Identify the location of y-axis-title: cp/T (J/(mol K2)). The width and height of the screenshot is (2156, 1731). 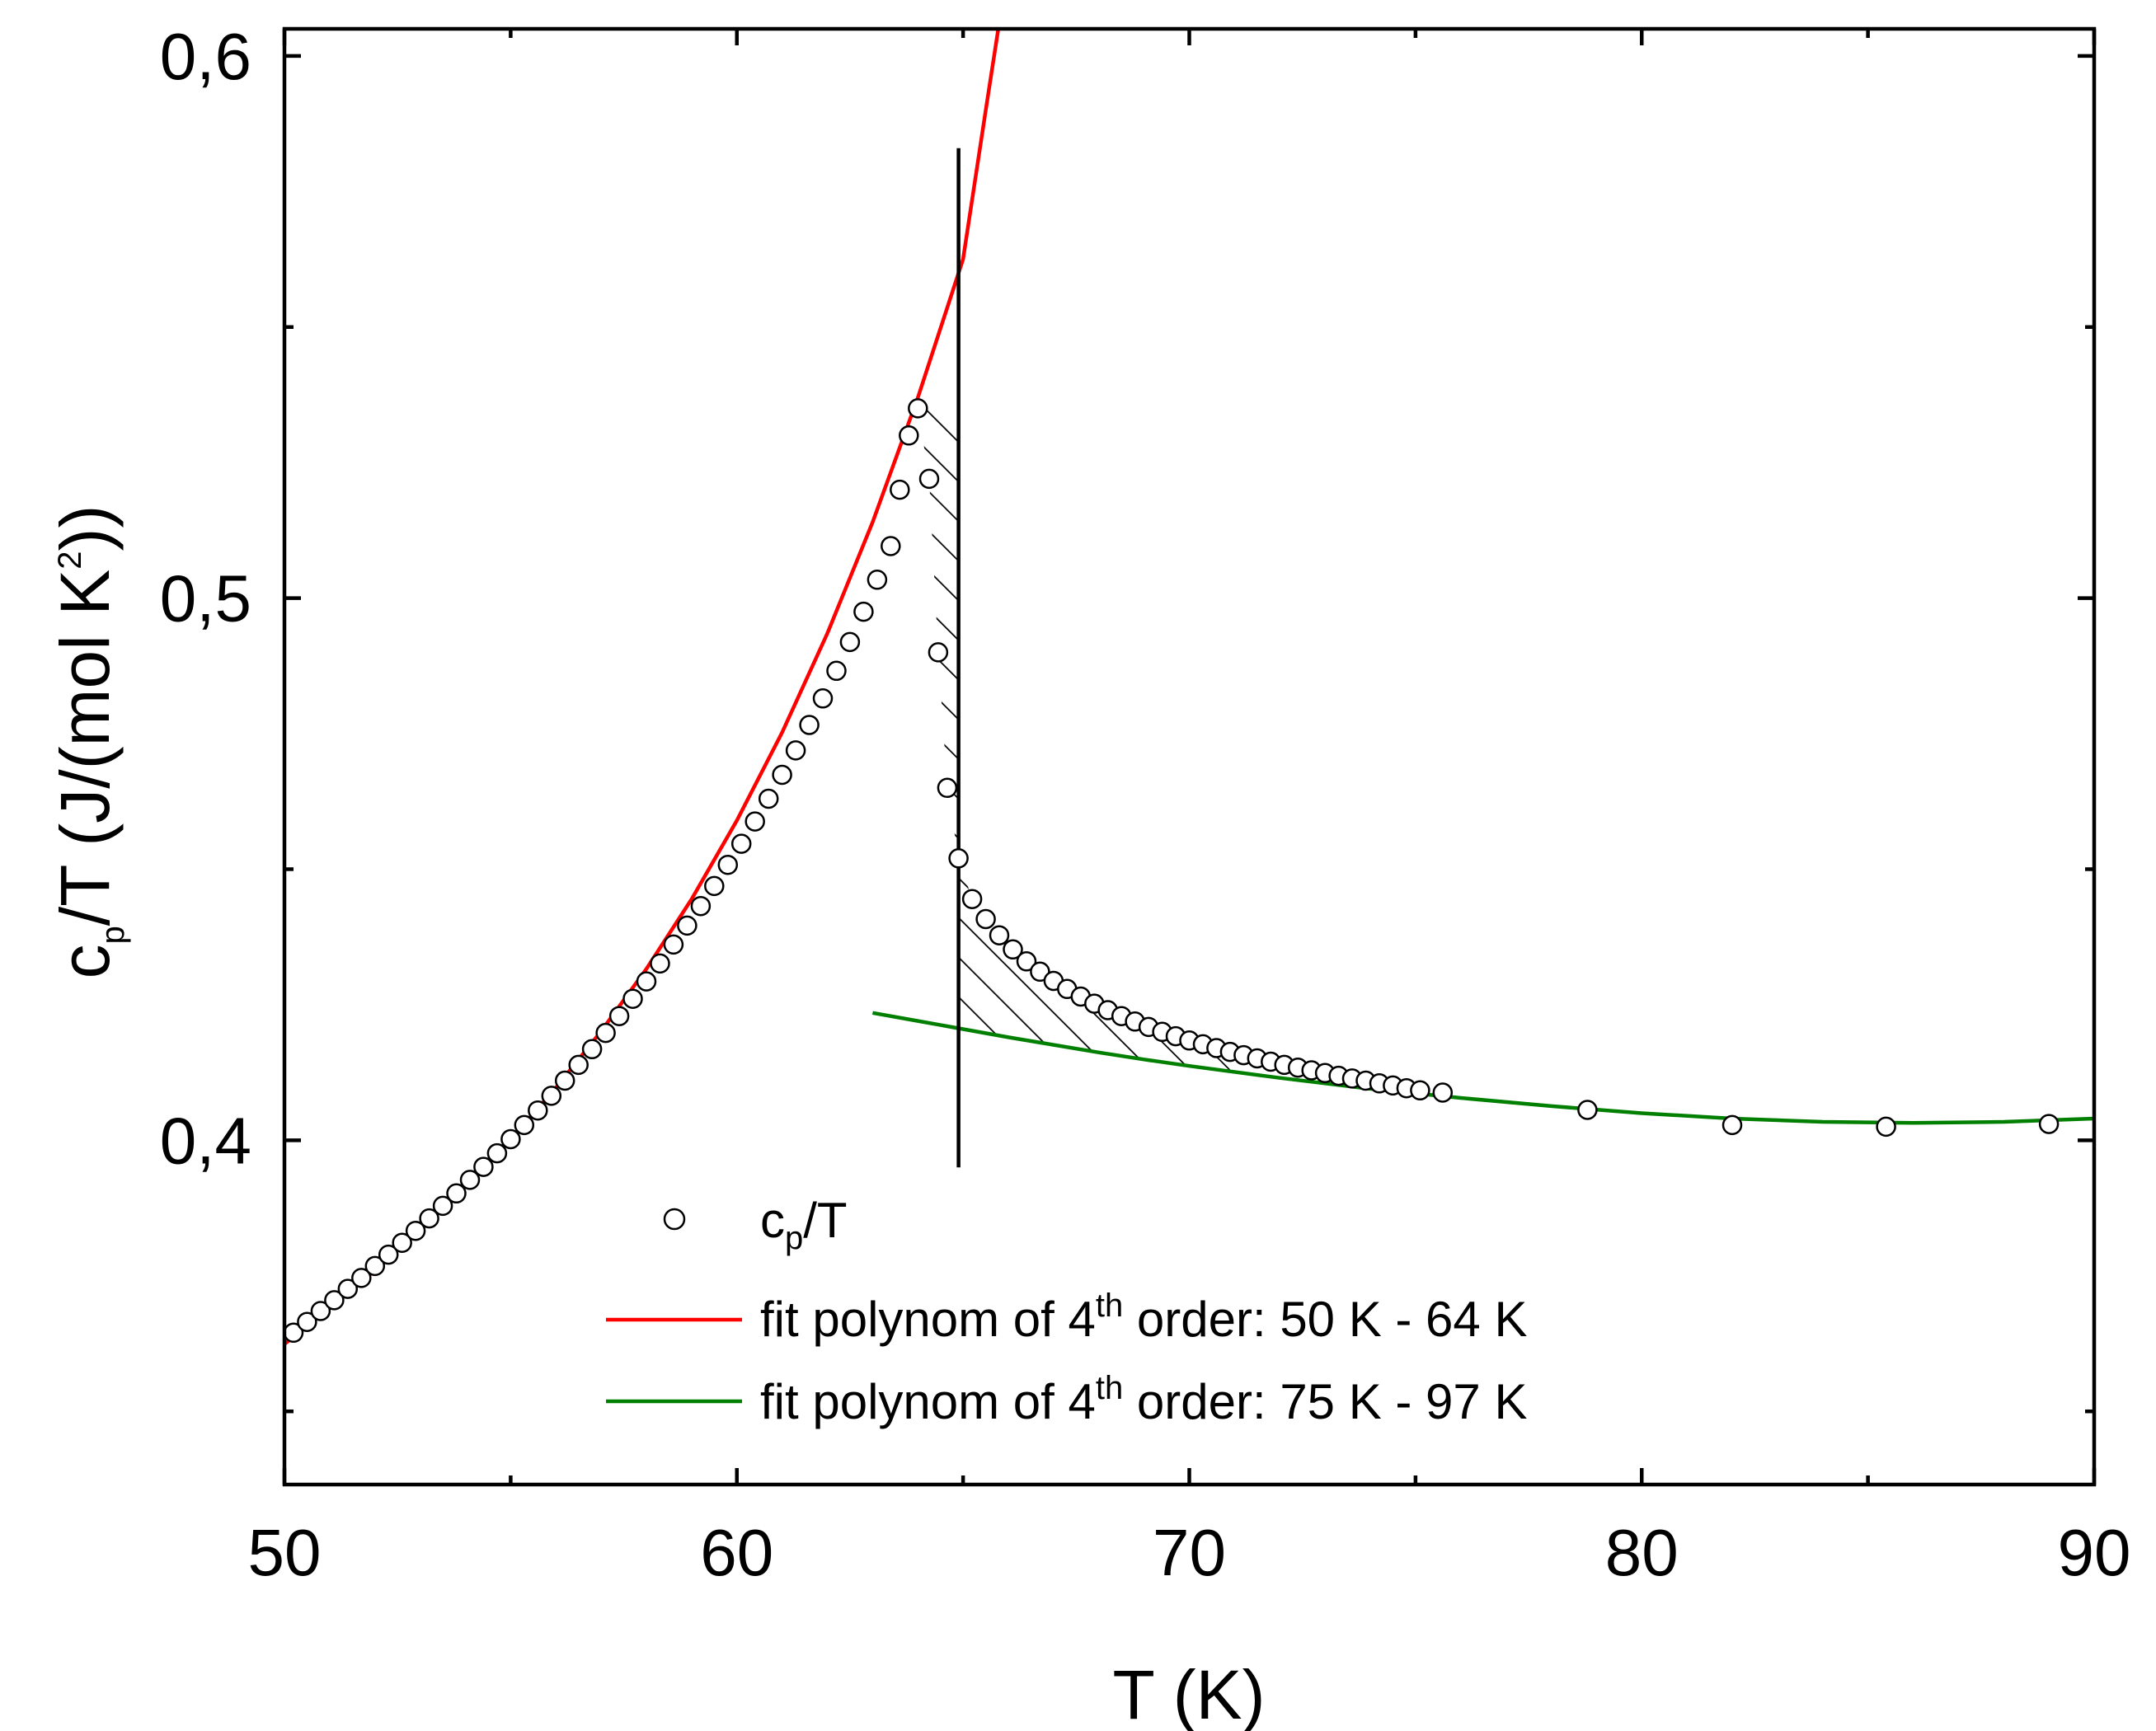
(88, 742).